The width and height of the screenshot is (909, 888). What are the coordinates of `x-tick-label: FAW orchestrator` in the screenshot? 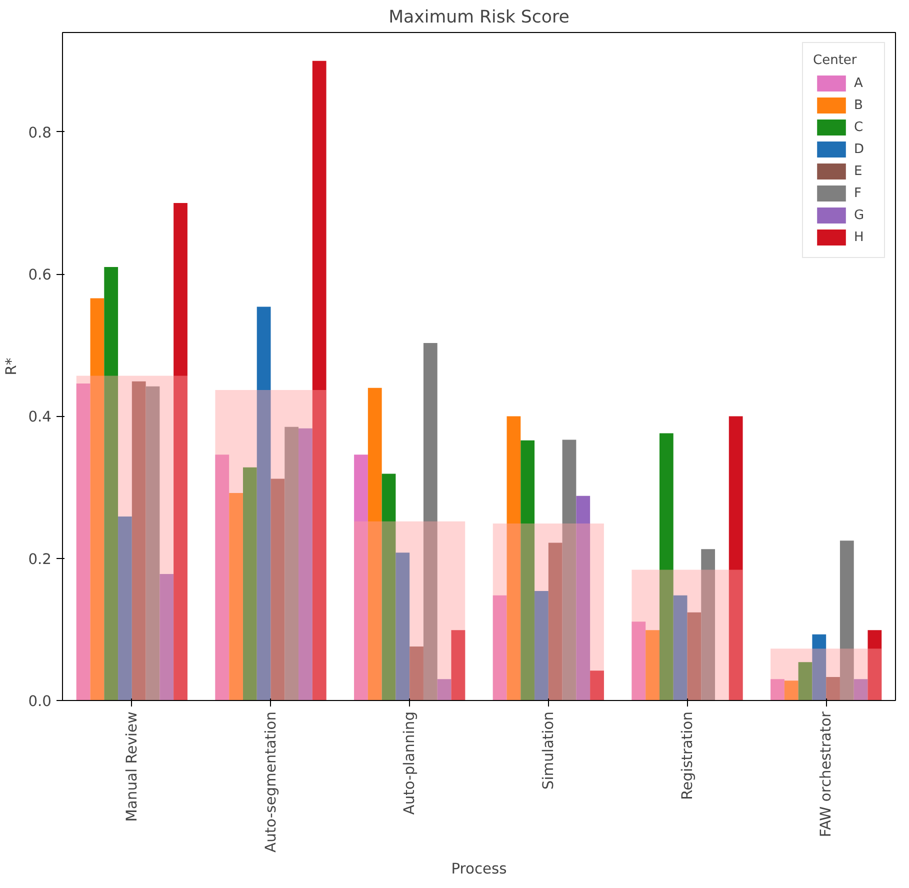 It's located at (826, 774).